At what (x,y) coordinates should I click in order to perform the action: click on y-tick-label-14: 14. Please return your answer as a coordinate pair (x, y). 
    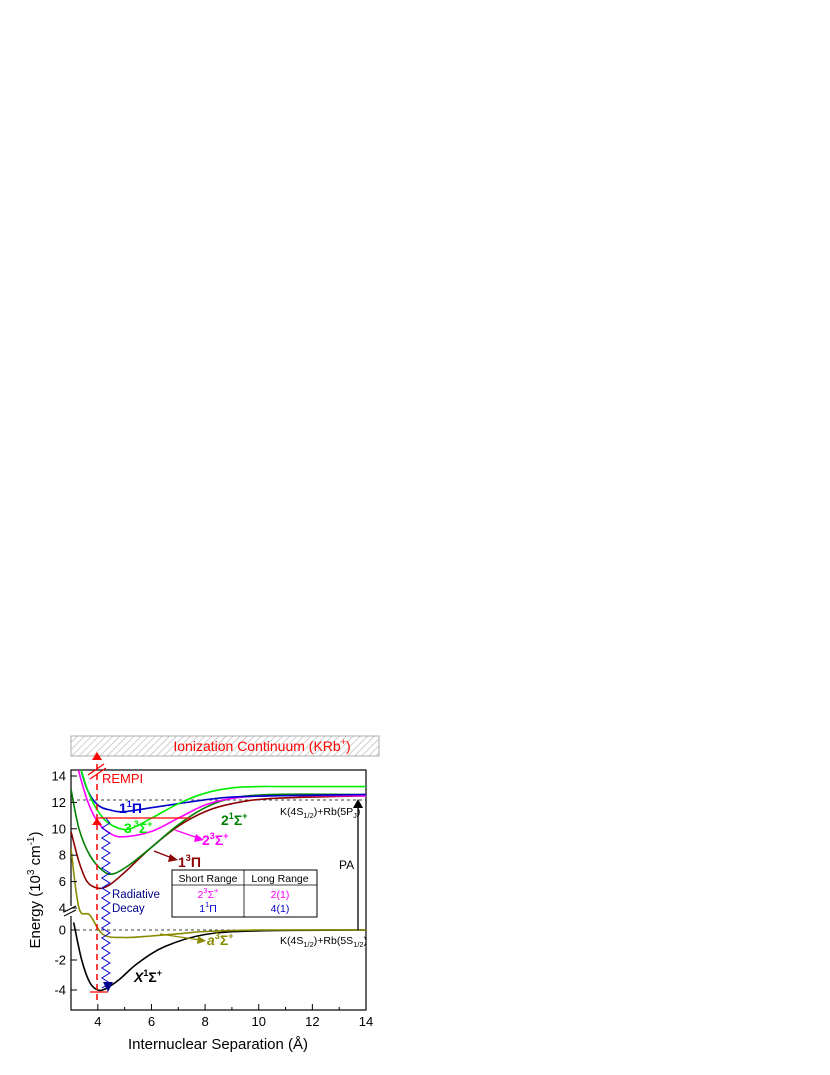
    Looking at the image, I should click on (59, 776).